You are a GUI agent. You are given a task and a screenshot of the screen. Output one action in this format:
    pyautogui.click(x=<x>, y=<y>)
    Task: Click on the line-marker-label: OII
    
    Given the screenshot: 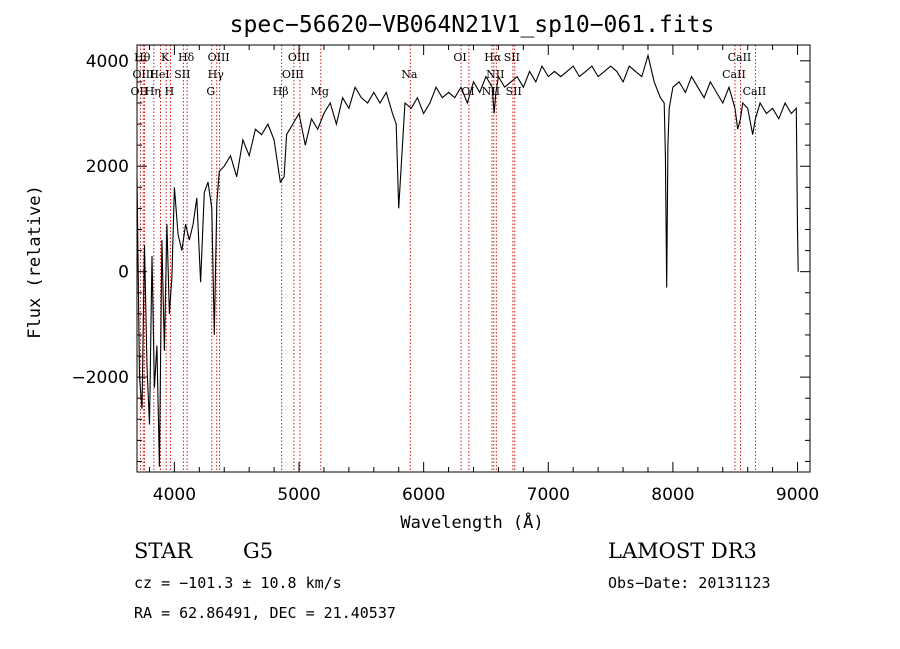 What is the action you would take?
    pyautogui.click(x=140, y=91)
    